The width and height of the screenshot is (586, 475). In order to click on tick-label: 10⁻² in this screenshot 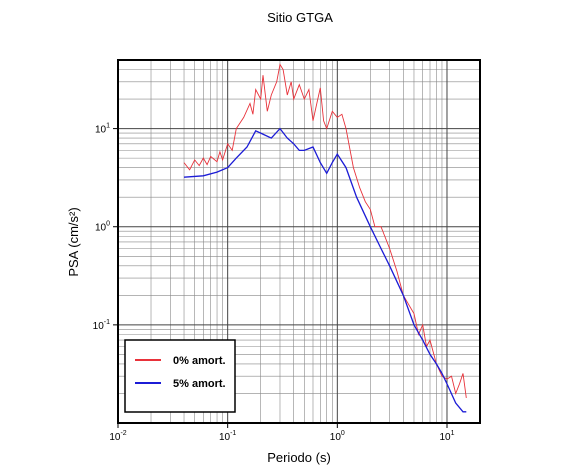, I will do `click(117, 436)`.